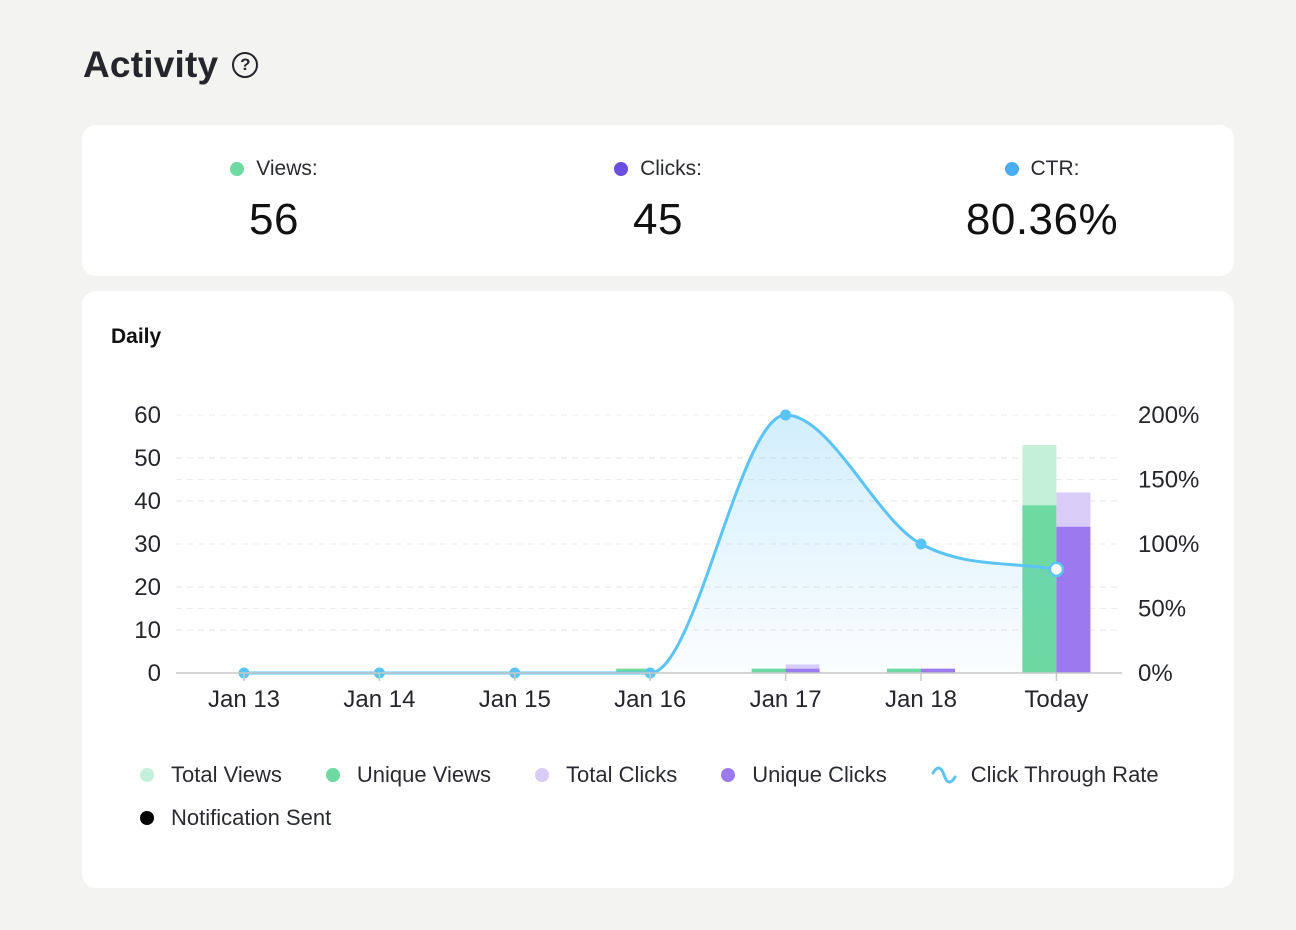 The width and height of the screenshot is (1296, 930). Describe the element at coordinates (1011, 169) in the screenshot. I see `ctr-dot-icon` at that location.